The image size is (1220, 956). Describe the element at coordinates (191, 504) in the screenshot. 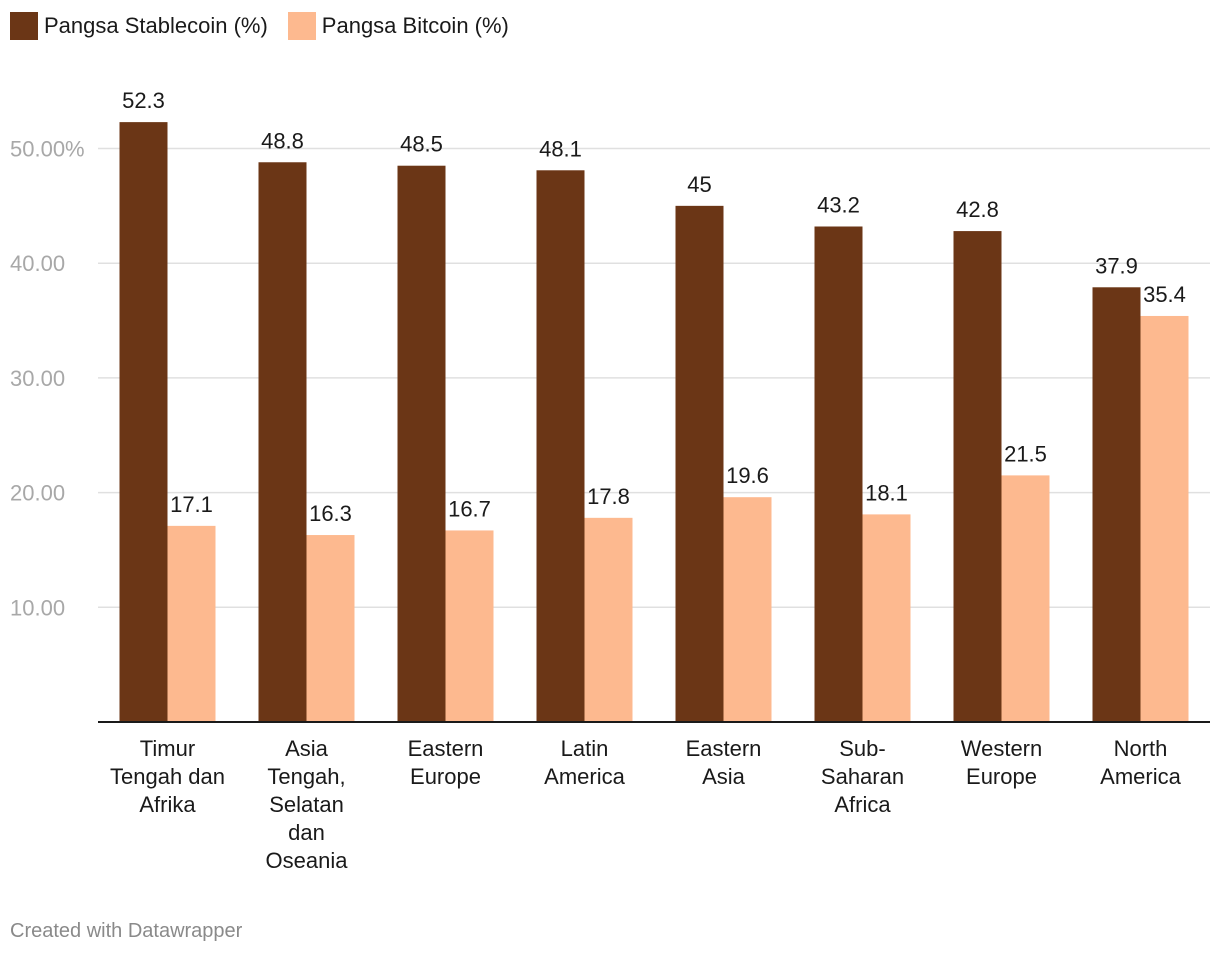

I see `value-label-bitcoin: 17.1` at that location.